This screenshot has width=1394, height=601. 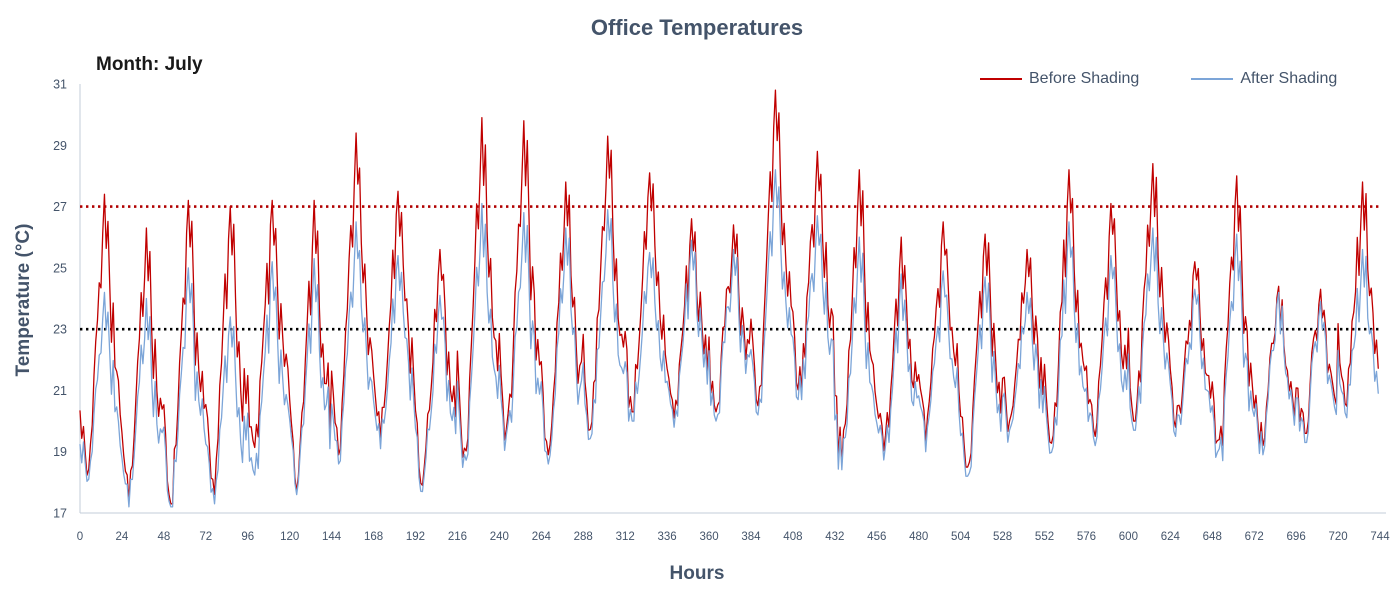 What do you see at coordinates (332, 537) in the screenshot?
I see `x-tick-label: 144` at bounding box center [332, 537].